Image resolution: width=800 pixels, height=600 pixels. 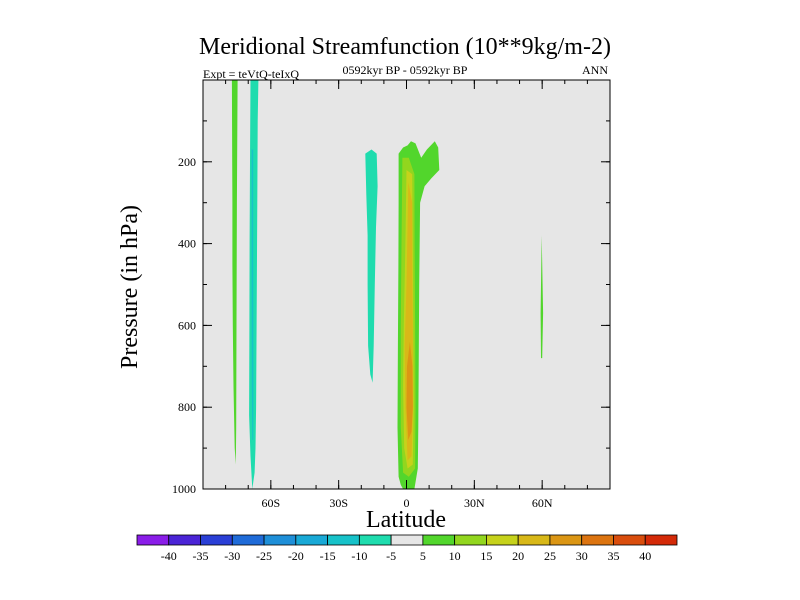 What do you see at coordinates (613, 556) in the screenshot?
I see `colorbar-label: 35` at bounding box center [613, 556].